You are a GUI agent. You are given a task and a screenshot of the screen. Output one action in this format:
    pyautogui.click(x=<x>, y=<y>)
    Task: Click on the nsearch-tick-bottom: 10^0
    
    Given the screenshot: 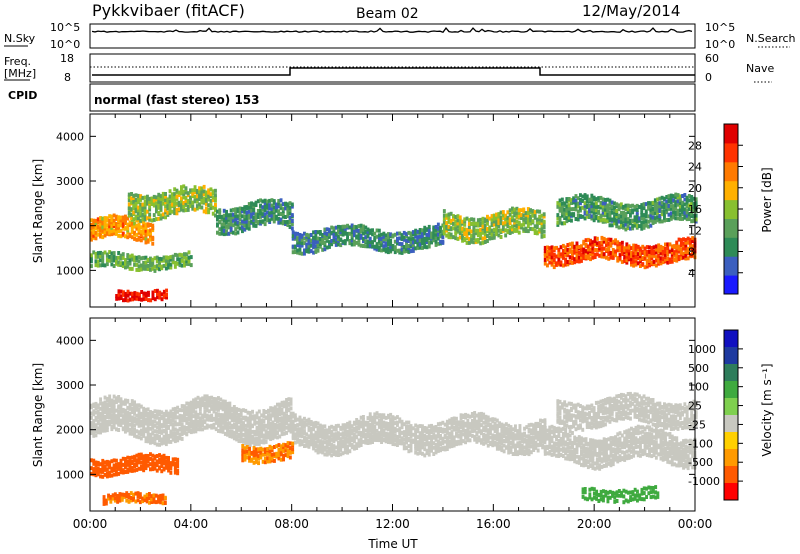 What is the action you would take?
    pyautogui.click(x=720, y=44)
    